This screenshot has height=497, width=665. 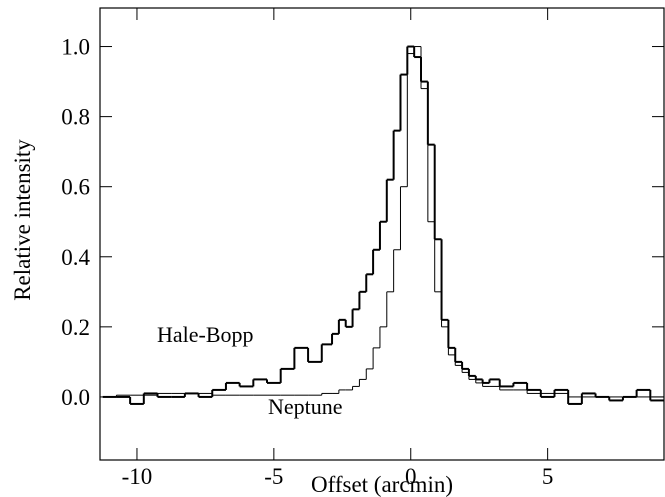 What do you see at coordinates (22, 220) in the screenshot?
I see `y-axis-label: Relative intensity` at bounding box center [22, 220].